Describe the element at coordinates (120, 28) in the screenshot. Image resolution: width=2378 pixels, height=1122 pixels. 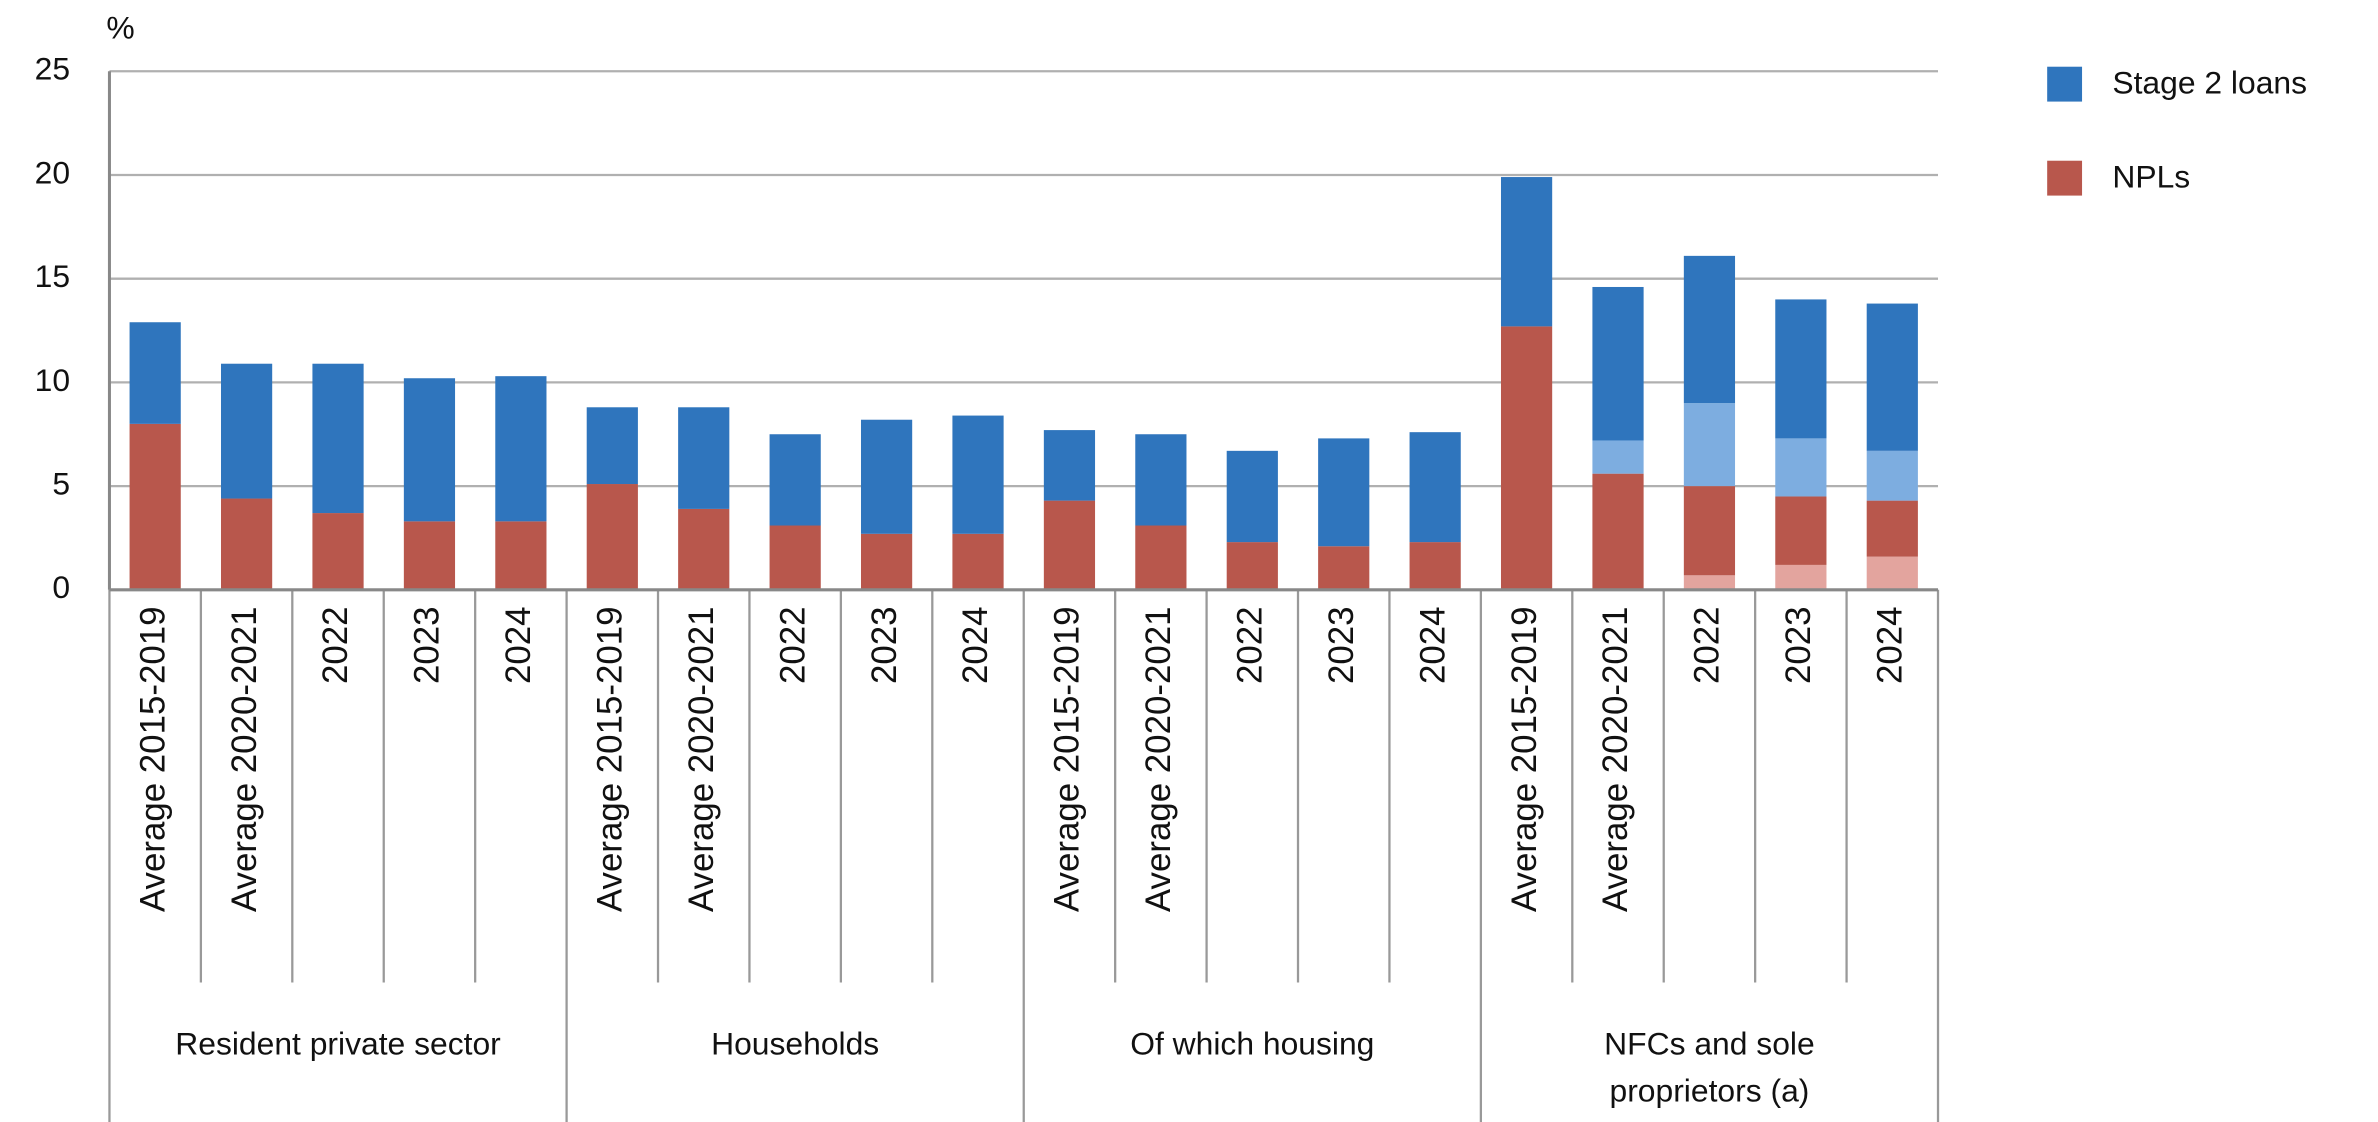
I see `y-axis-label: %` at that location.